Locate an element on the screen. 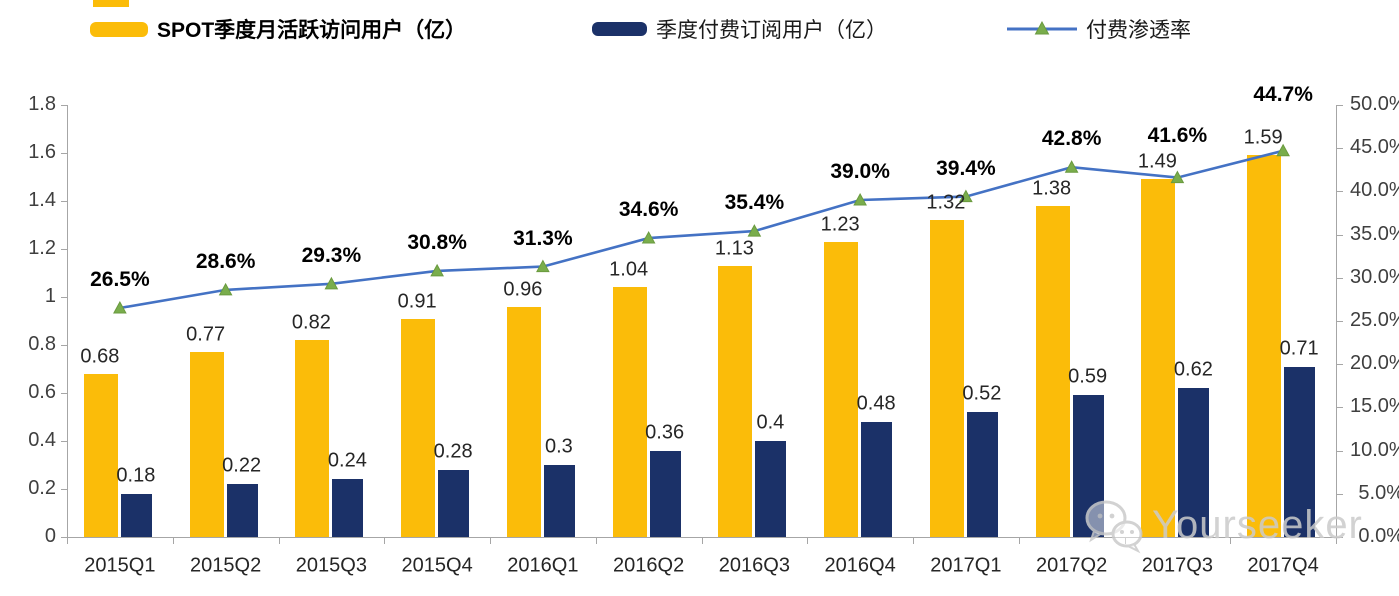 Image resolution: width=1399 pixels, height=596 pixels. right-axis-tick-label: 30.0% is located at coordinates (1374, 276).